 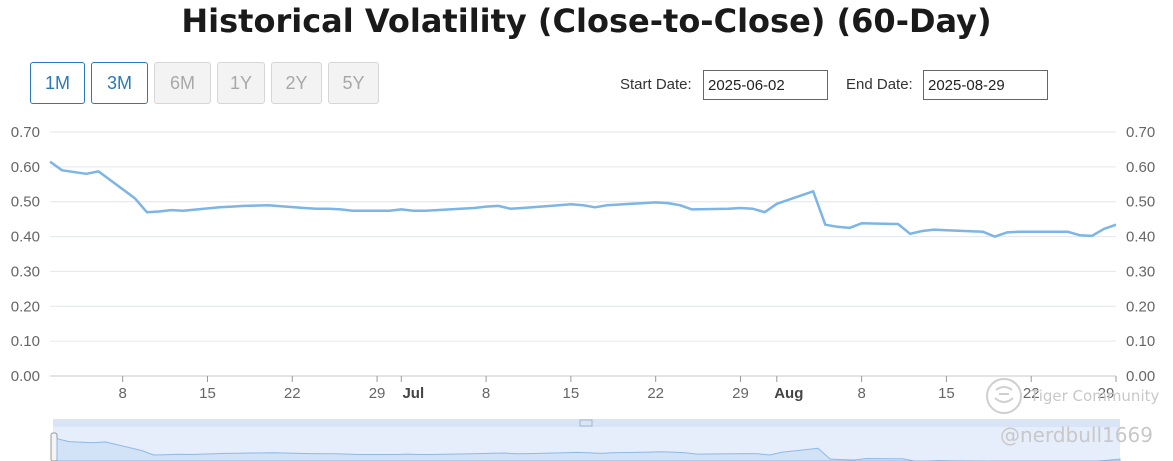 I want to click on navigator-scrollbar, so click(x=586, y=423).